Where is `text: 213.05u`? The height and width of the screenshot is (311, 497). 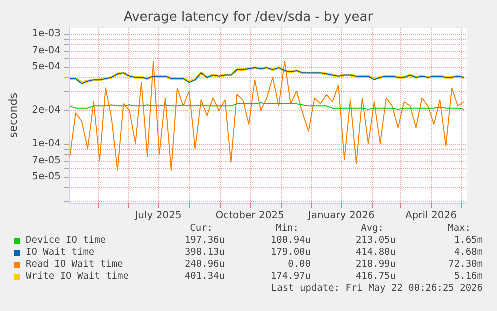
text: 213.05u is located at coordinates (375, 241).